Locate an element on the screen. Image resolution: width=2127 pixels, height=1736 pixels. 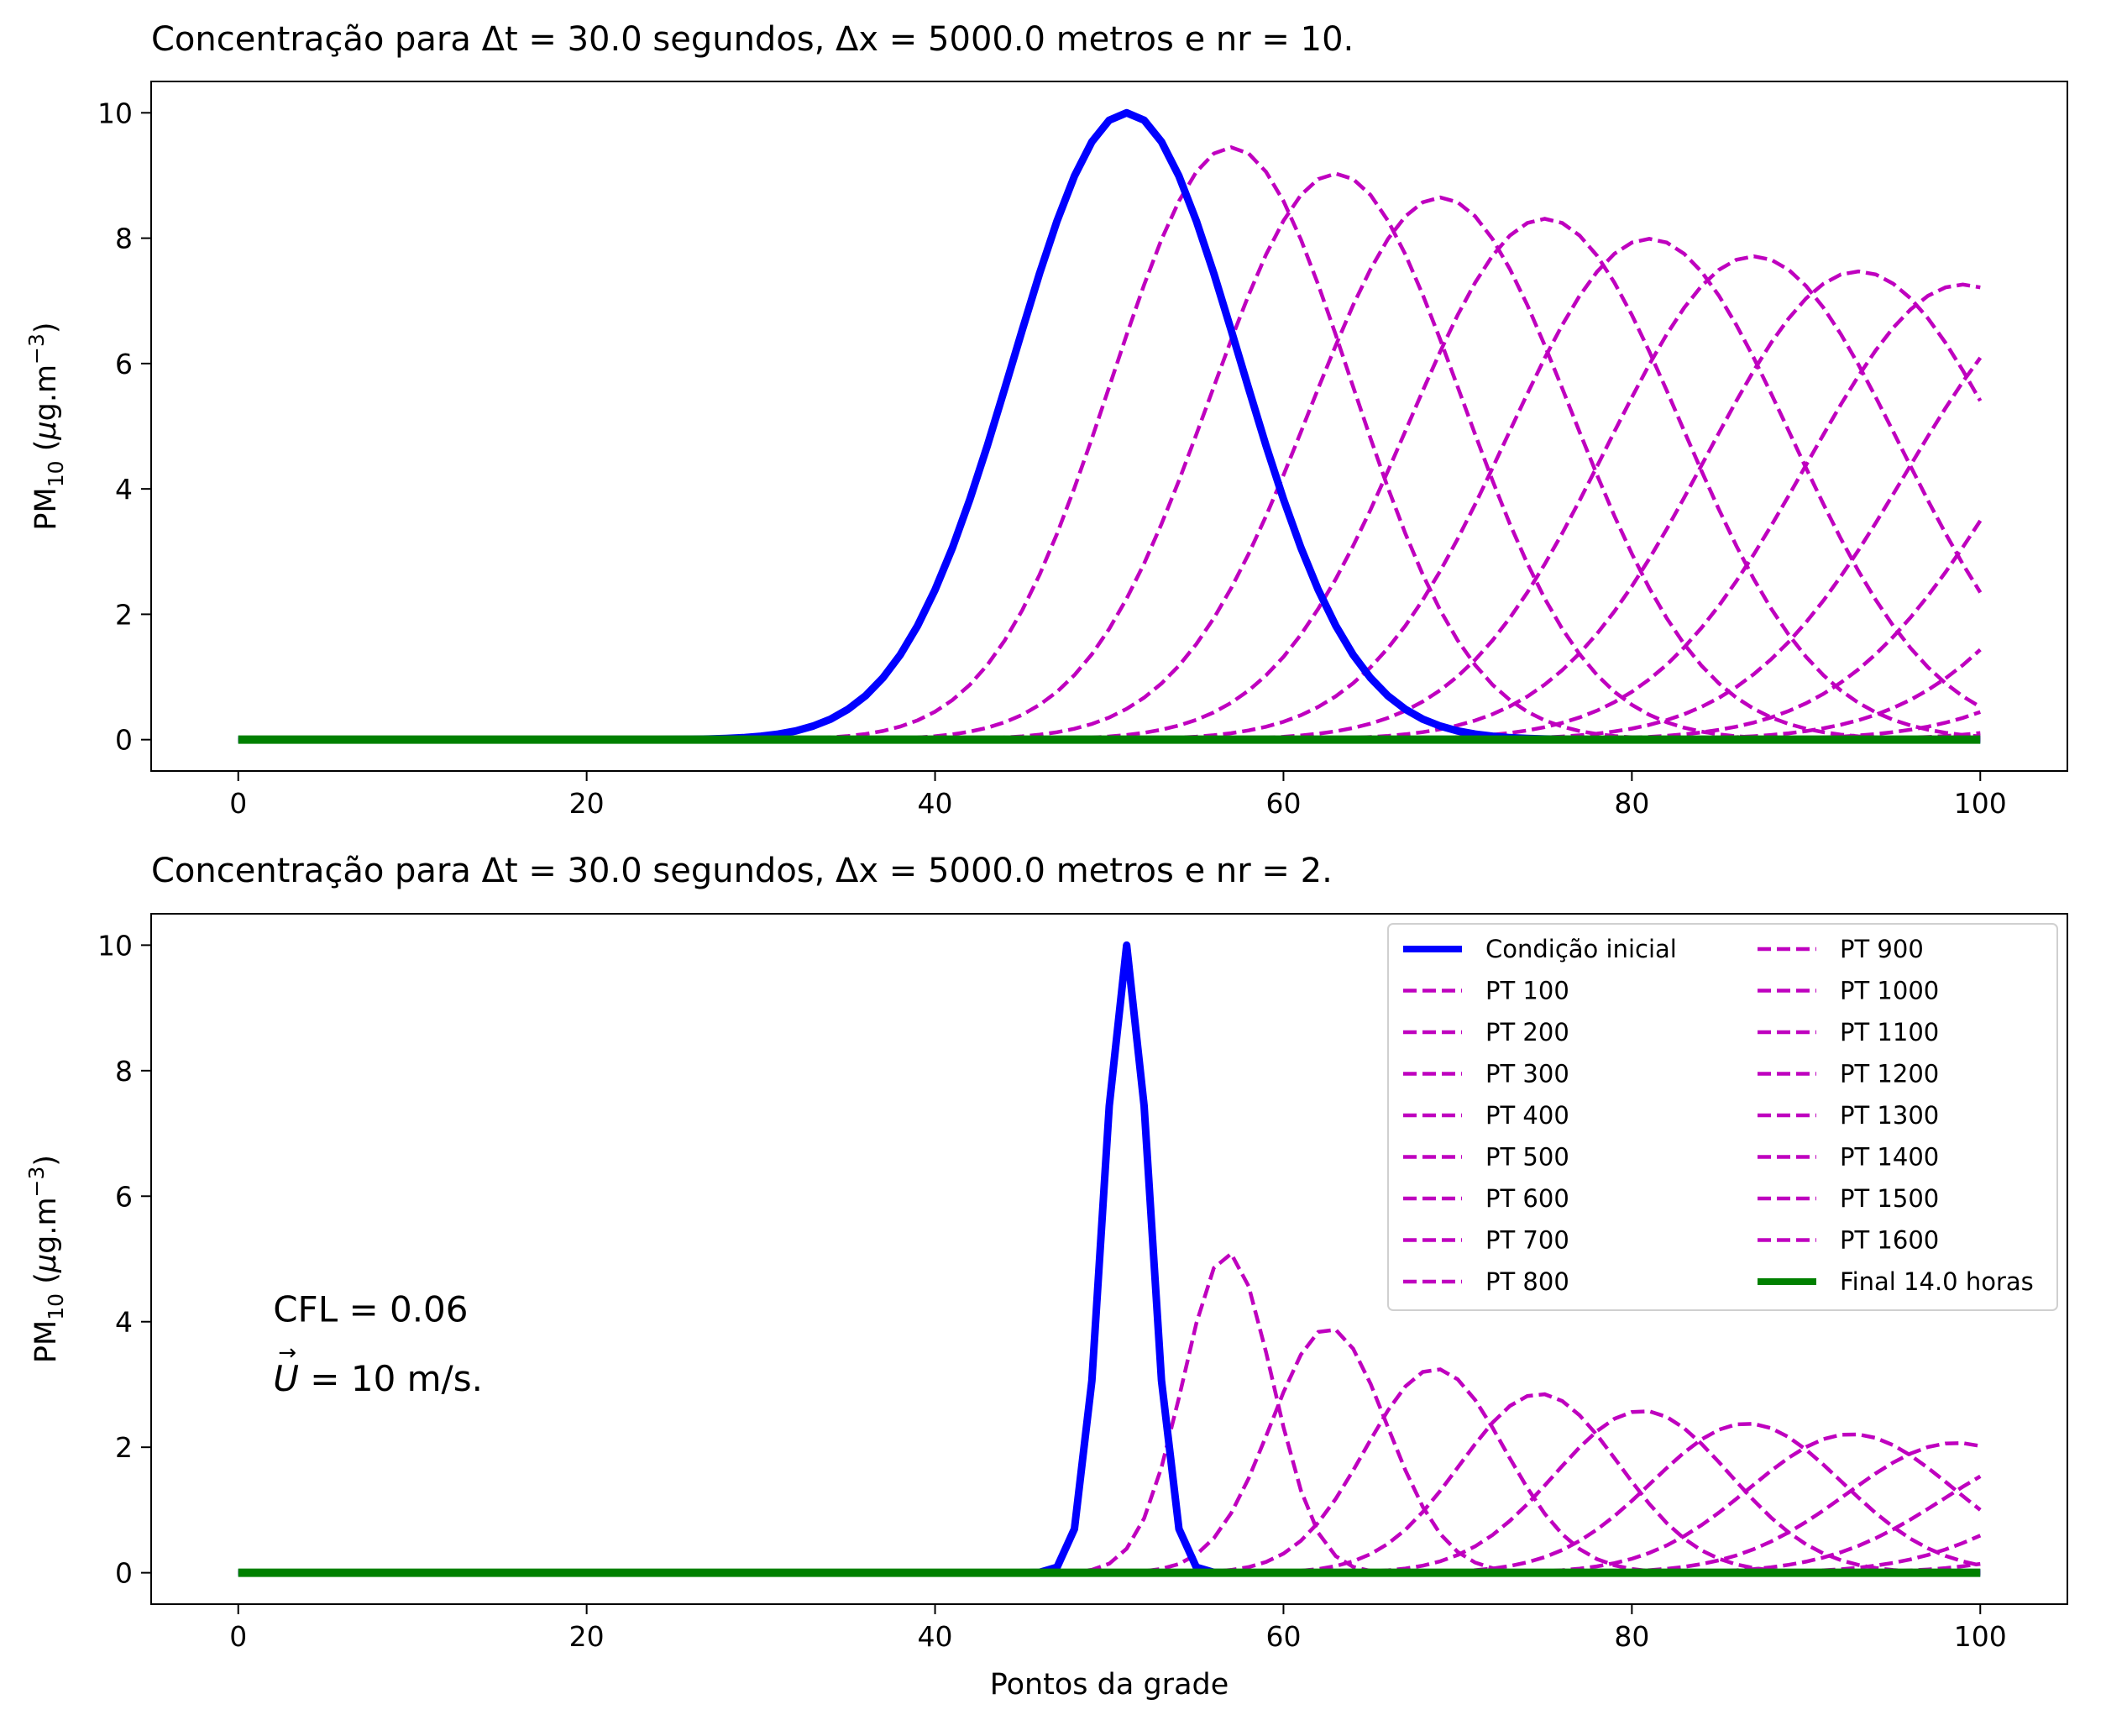
legend-label: Condição inicial is located at coordinates (1581, 949).